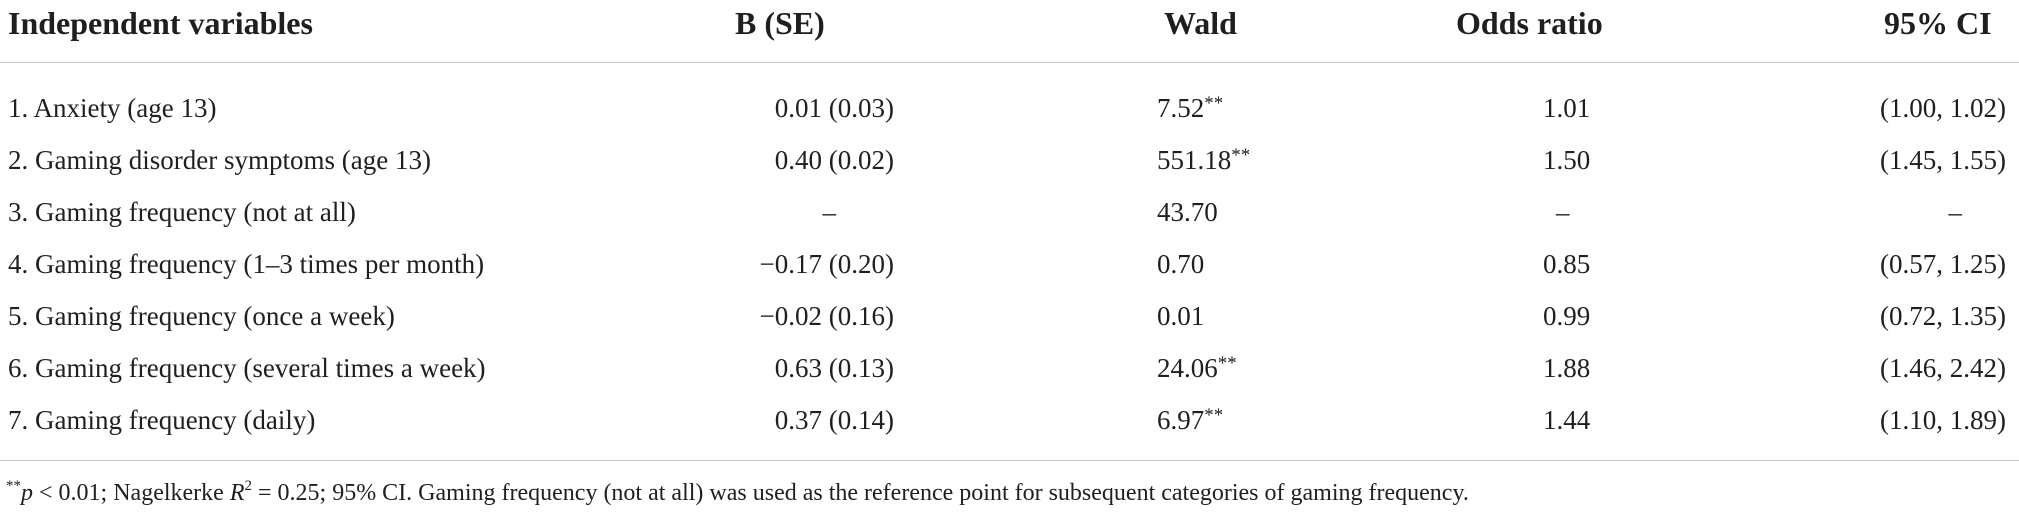  I want to click on wald-value: 551.18, so click(1194, 160).